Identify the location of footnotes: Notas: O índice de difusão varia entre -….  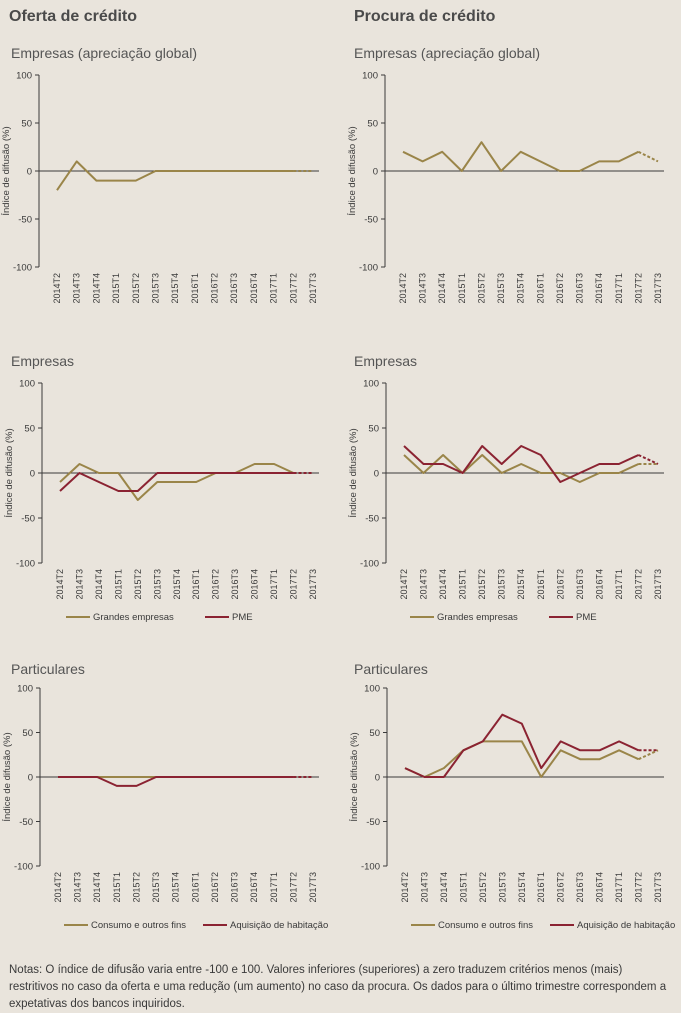
(338, 987).